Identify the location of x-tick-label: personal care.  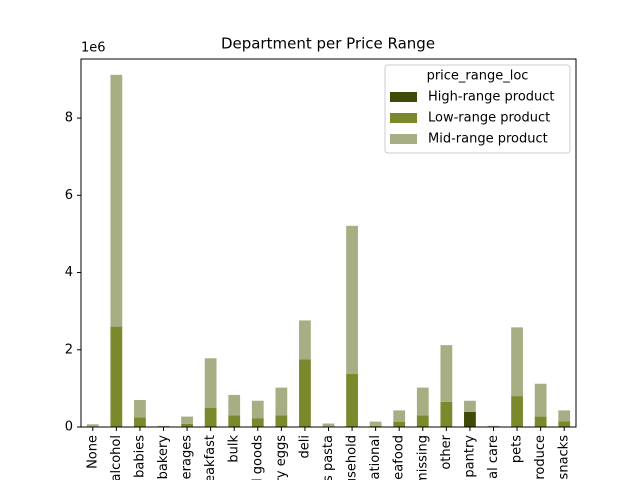
(493, 457).